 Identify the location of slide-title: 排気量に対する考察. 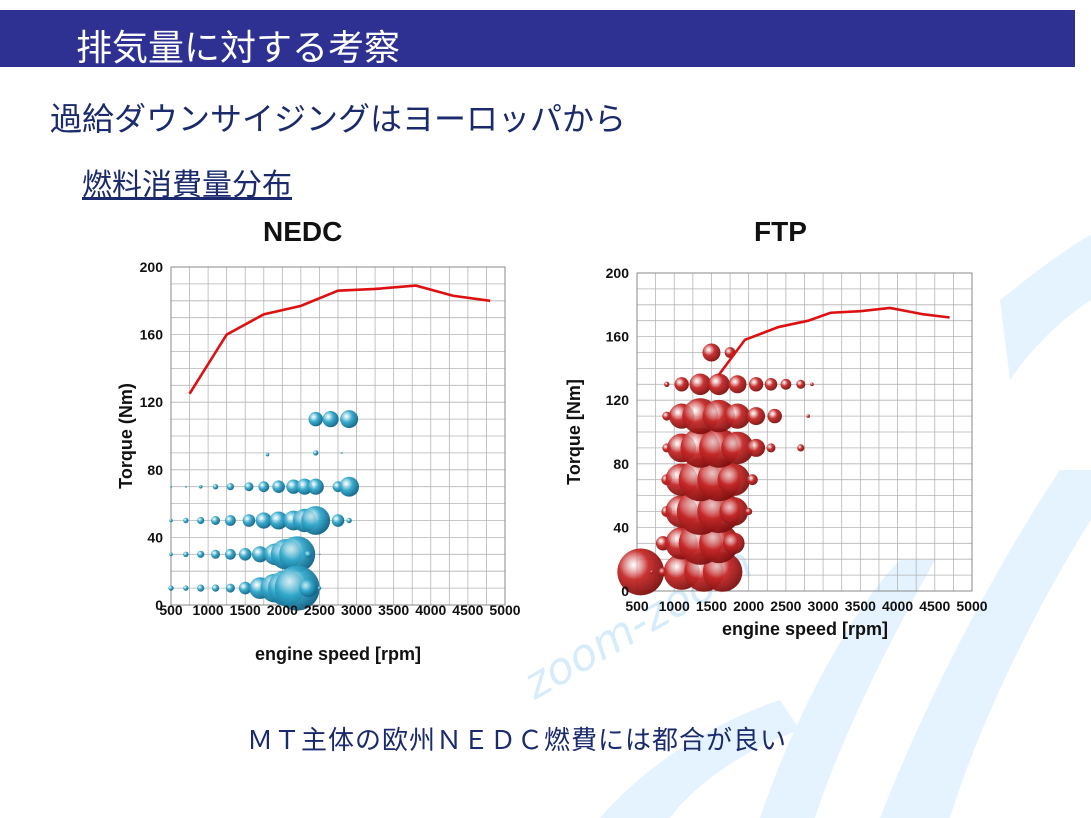
(238, 48).